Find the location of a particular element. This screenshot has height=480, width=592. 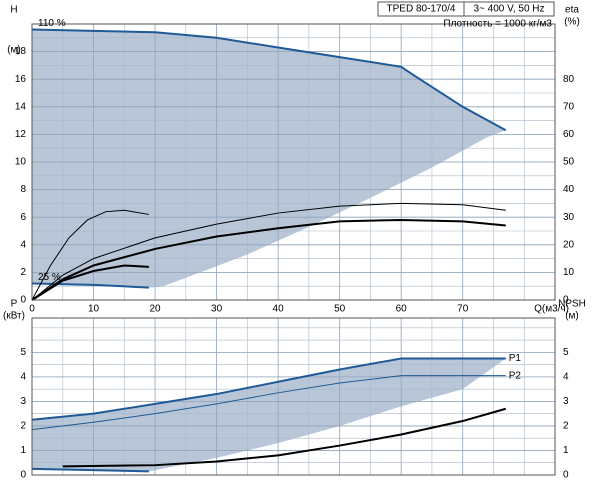

y2-tick-label: 40 is located at coordinates (569, 189).